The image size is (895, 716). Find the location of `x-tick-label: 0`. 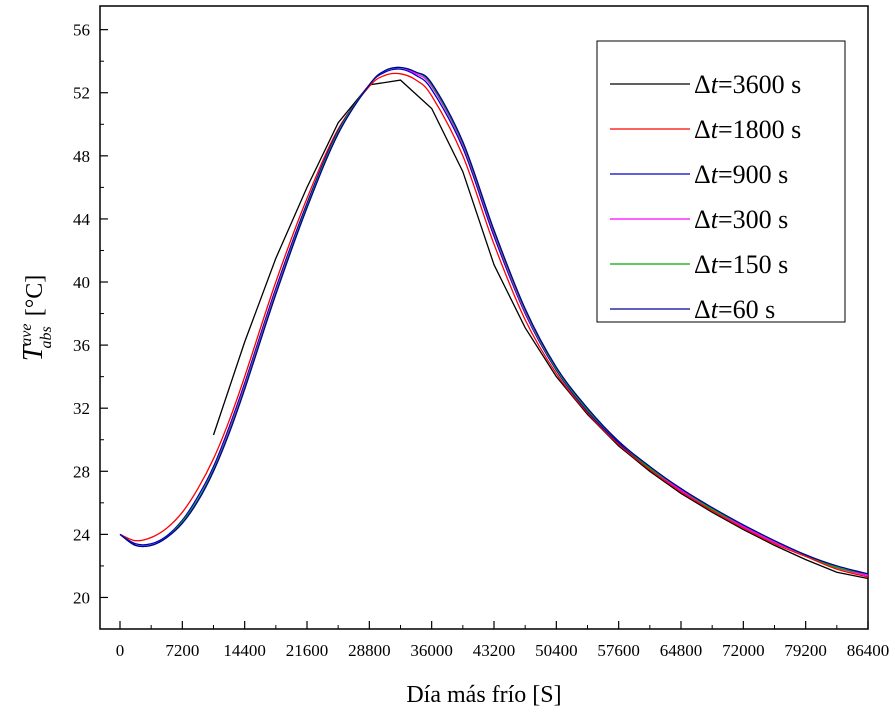

x-tick-label: 0 is located at coordinates (120, 650).